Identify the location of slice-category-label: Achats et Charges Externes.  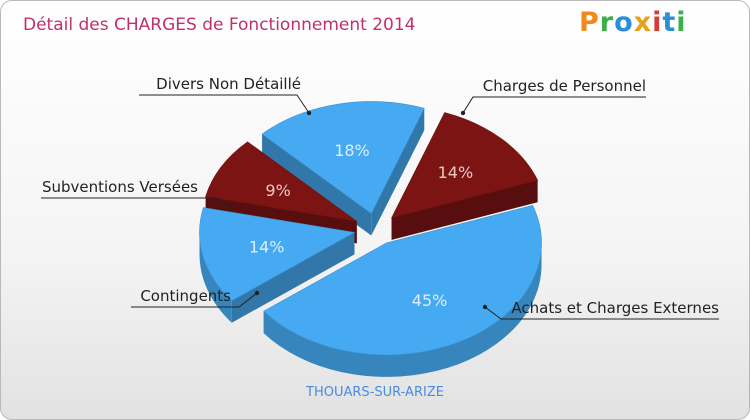
(615, 308).